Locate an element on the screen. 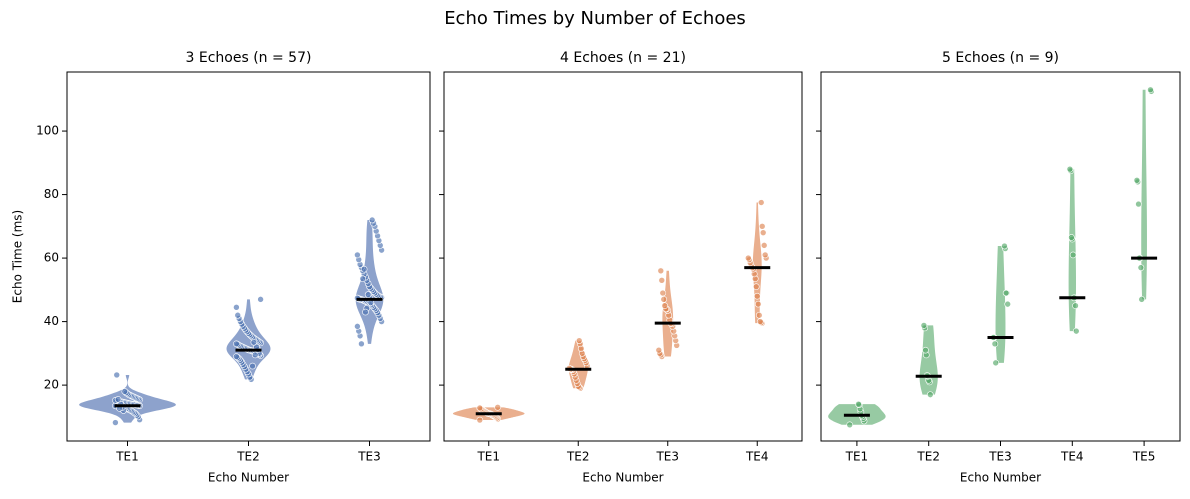  y-tick-label: 20 is located at coordinates (51, 385).